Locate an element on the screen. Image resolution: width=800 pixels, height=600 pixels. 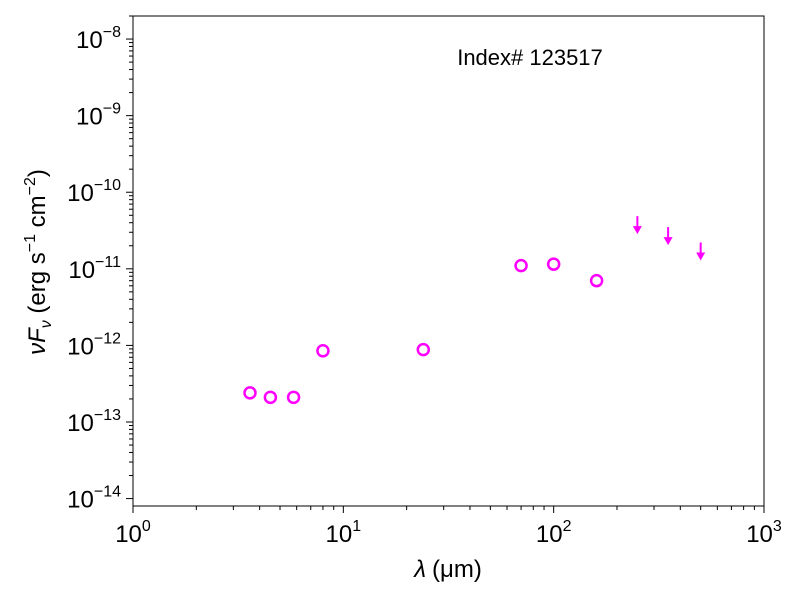
y-tick-label: 10⁻¹⁴ is located at coordinates (94, 499).